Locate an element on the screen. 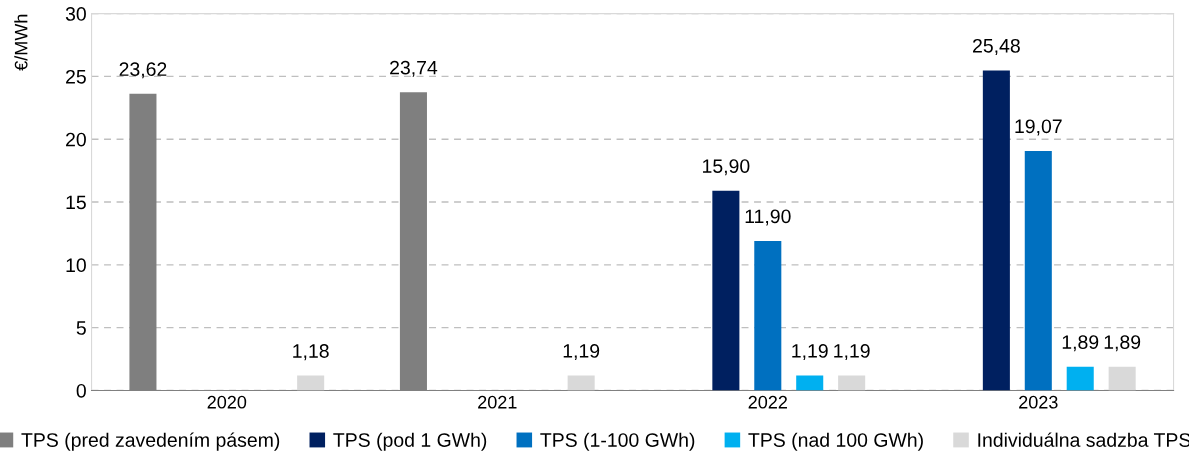 Image resolution: width=1189 pixels, height=454 pixels. data-label: 23,62 is located at coordinates (143, 70).